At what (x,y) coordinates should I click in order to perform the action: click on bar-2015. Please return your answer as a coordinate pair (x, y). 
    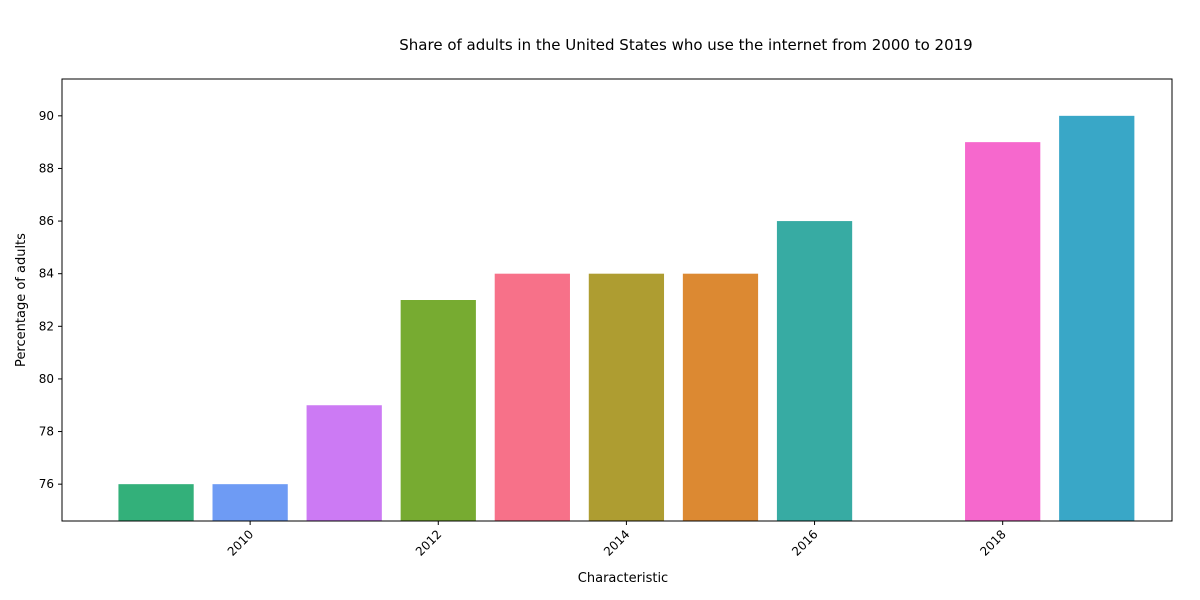
    Looking at the image, I should click on (720, 397).